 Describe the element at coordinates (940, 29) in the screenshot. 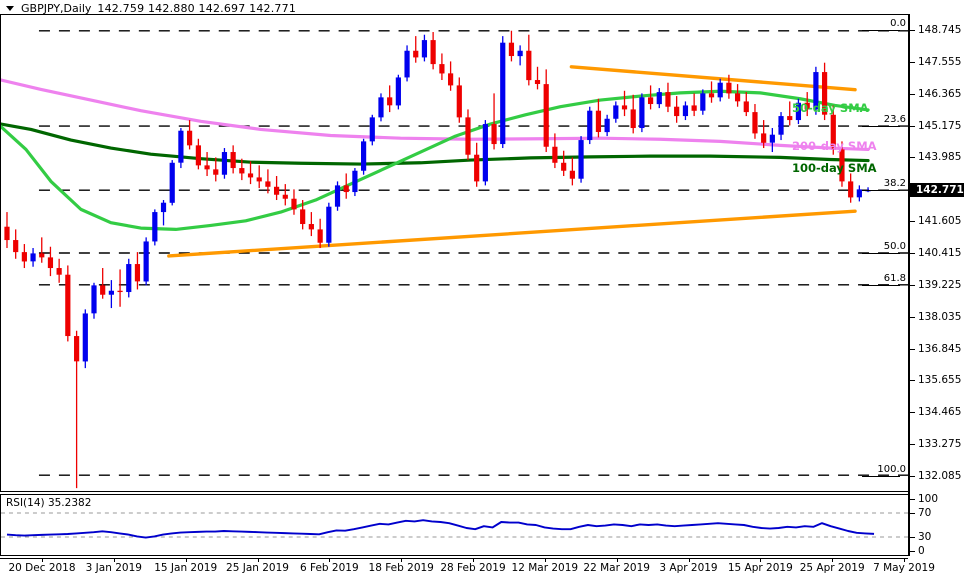

I see `price-label: 148.745` at that location.